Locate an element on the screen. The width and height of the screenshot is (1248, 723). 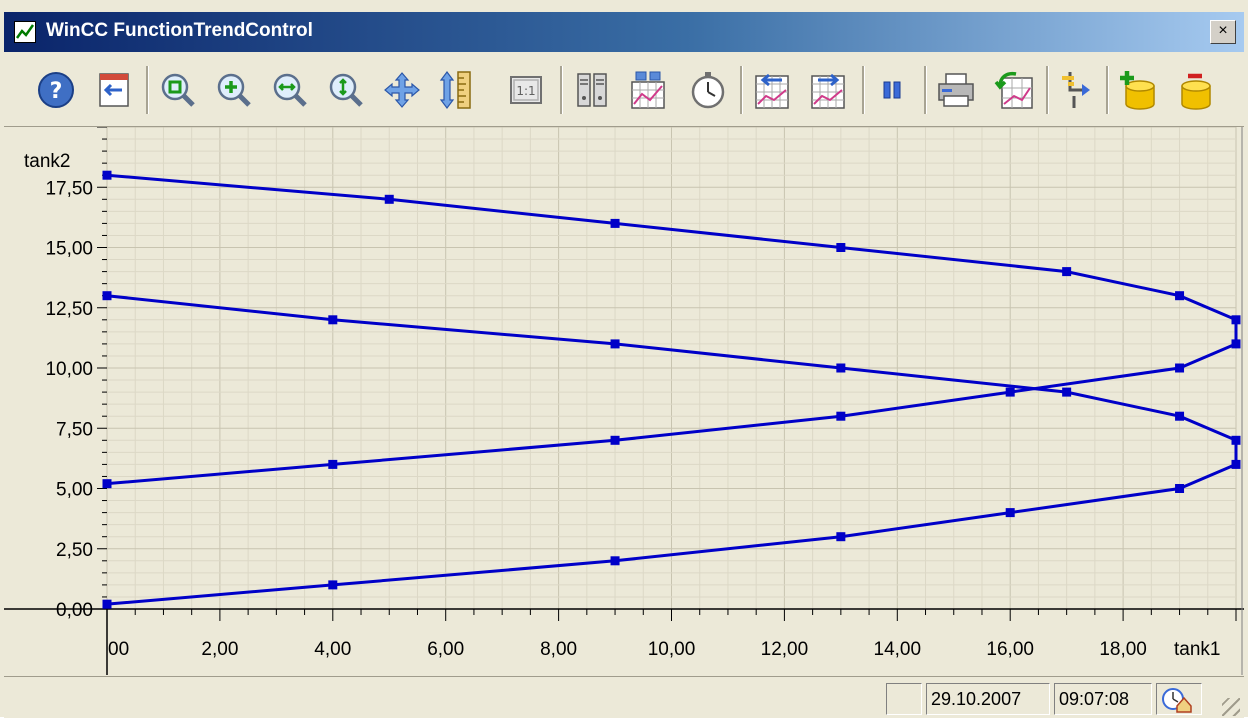
next-trend-button is located at coordinates (828, 90).